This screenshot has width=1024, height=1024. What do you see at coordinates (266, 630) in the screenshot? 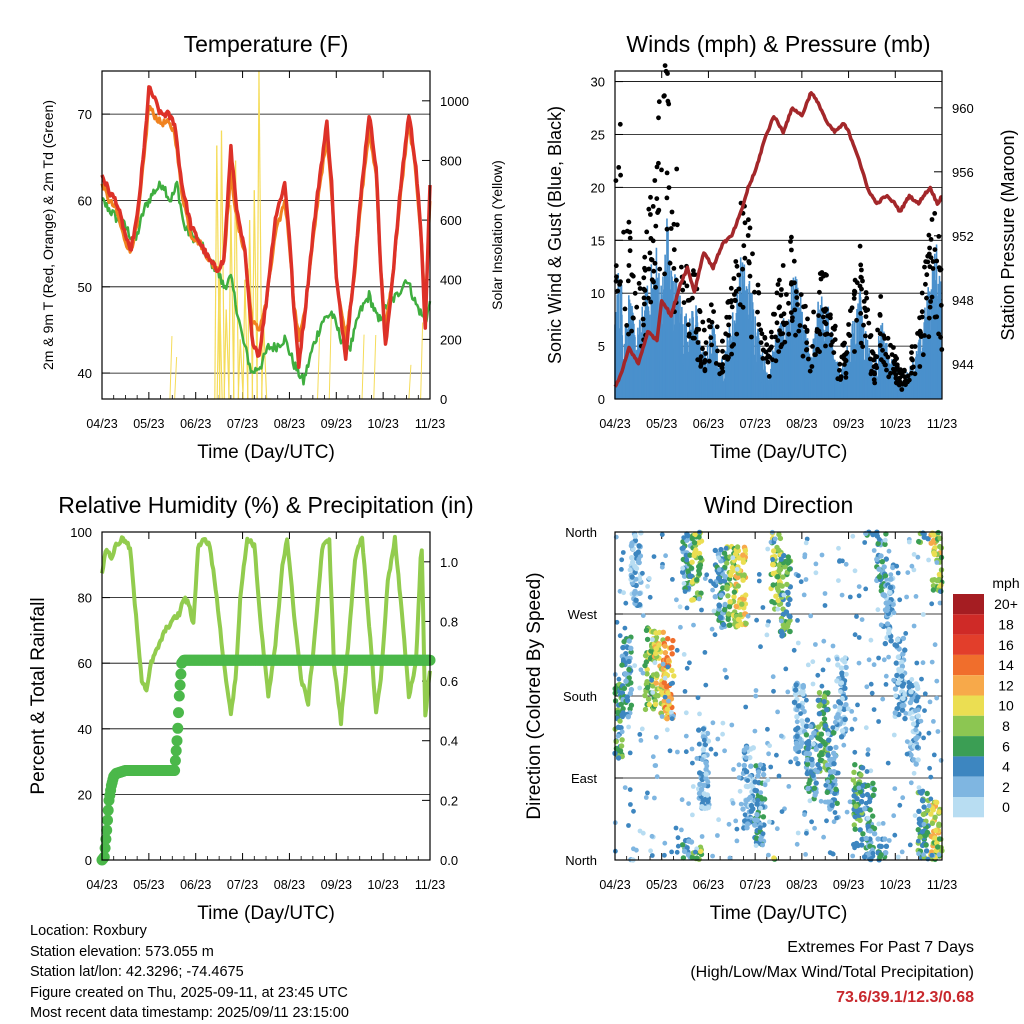
I see `rh-line` at bounding box center [266, 630].